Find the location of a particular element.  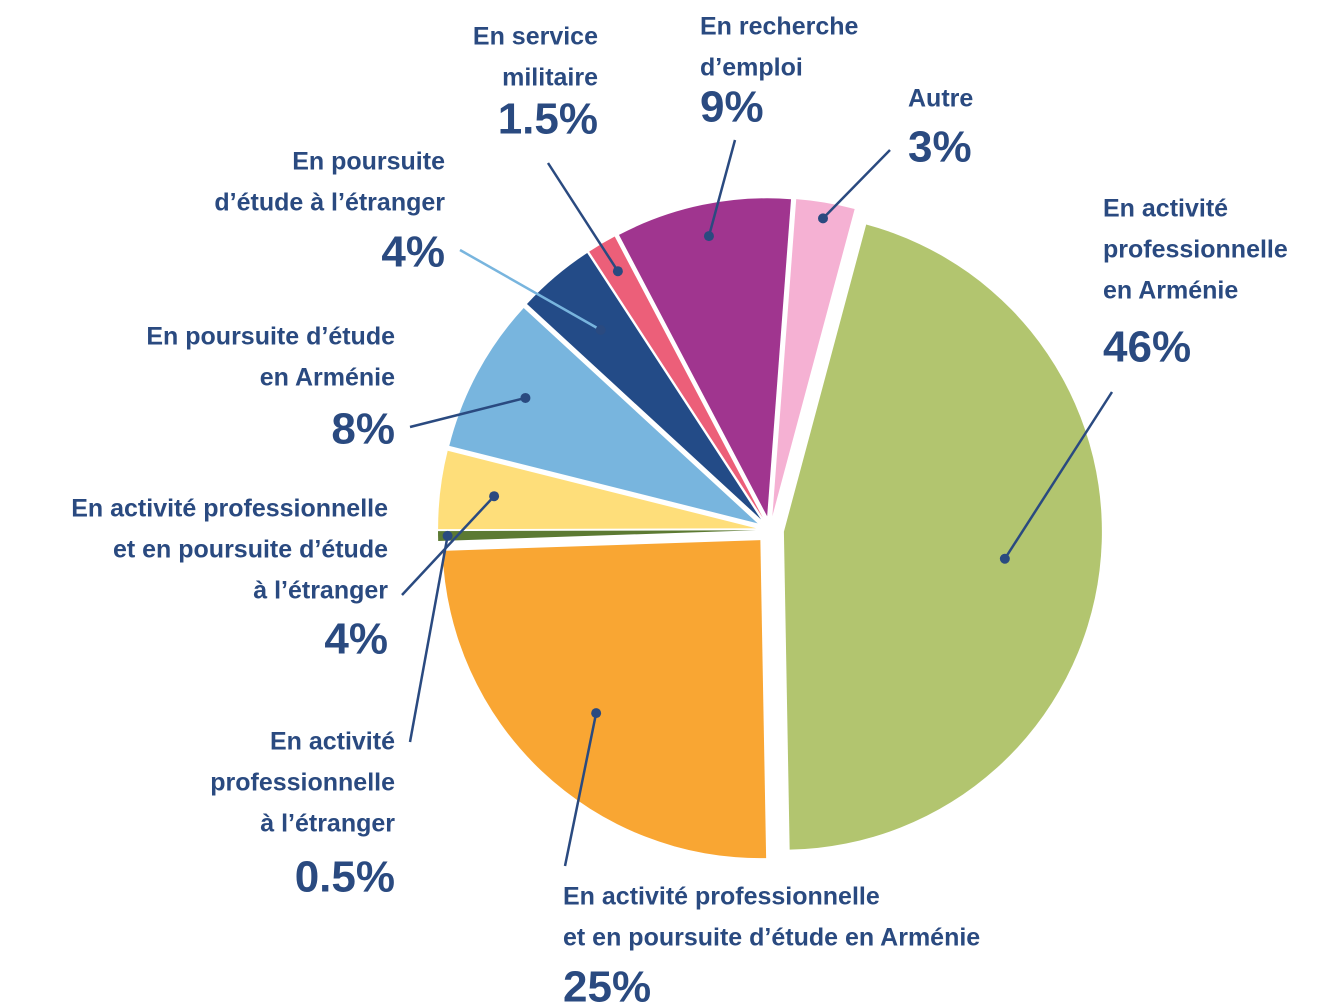

slice-label: militaire is located at coordinates (550, 78).